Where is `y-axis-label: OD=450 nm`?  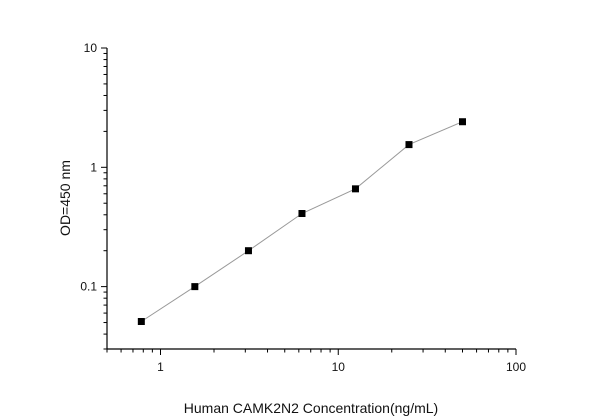
y-axis-label: OD=450 nm is located at coordinates (65, 198).